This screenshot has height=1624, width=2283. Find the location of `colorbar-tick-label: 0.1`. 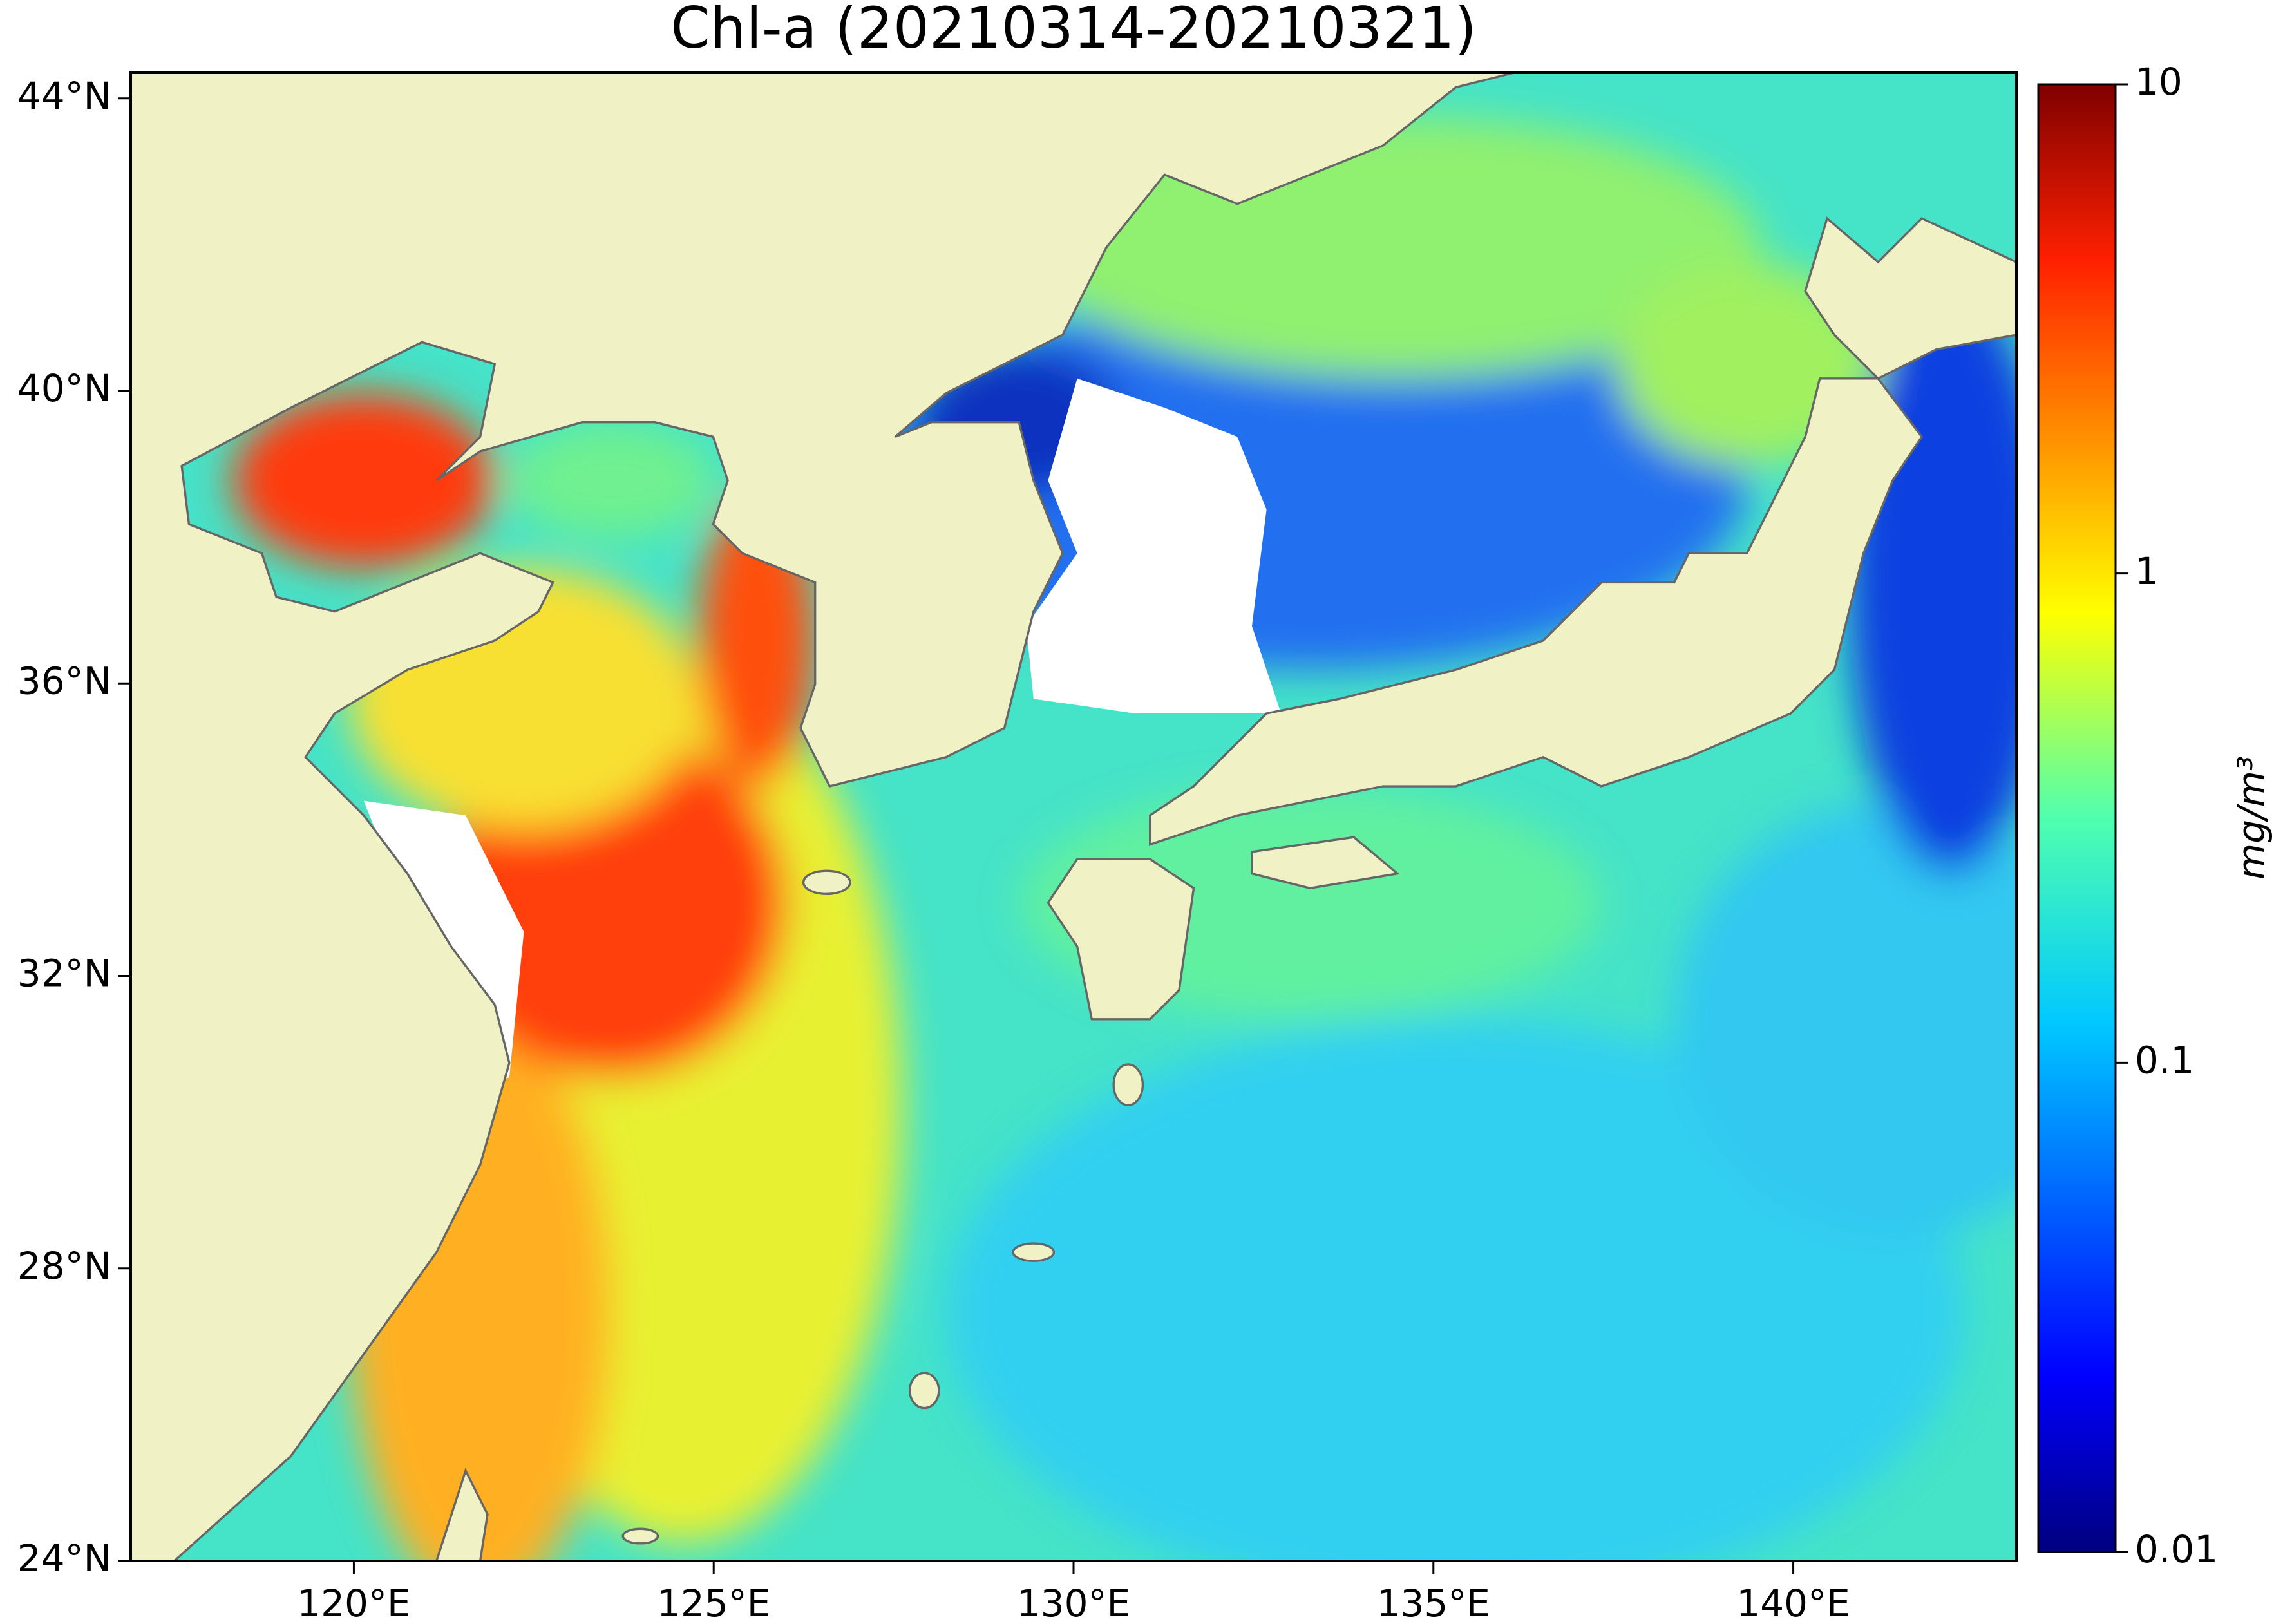

colorbar-tick-label: 0.1 is located at coordinates (2164, 1060).